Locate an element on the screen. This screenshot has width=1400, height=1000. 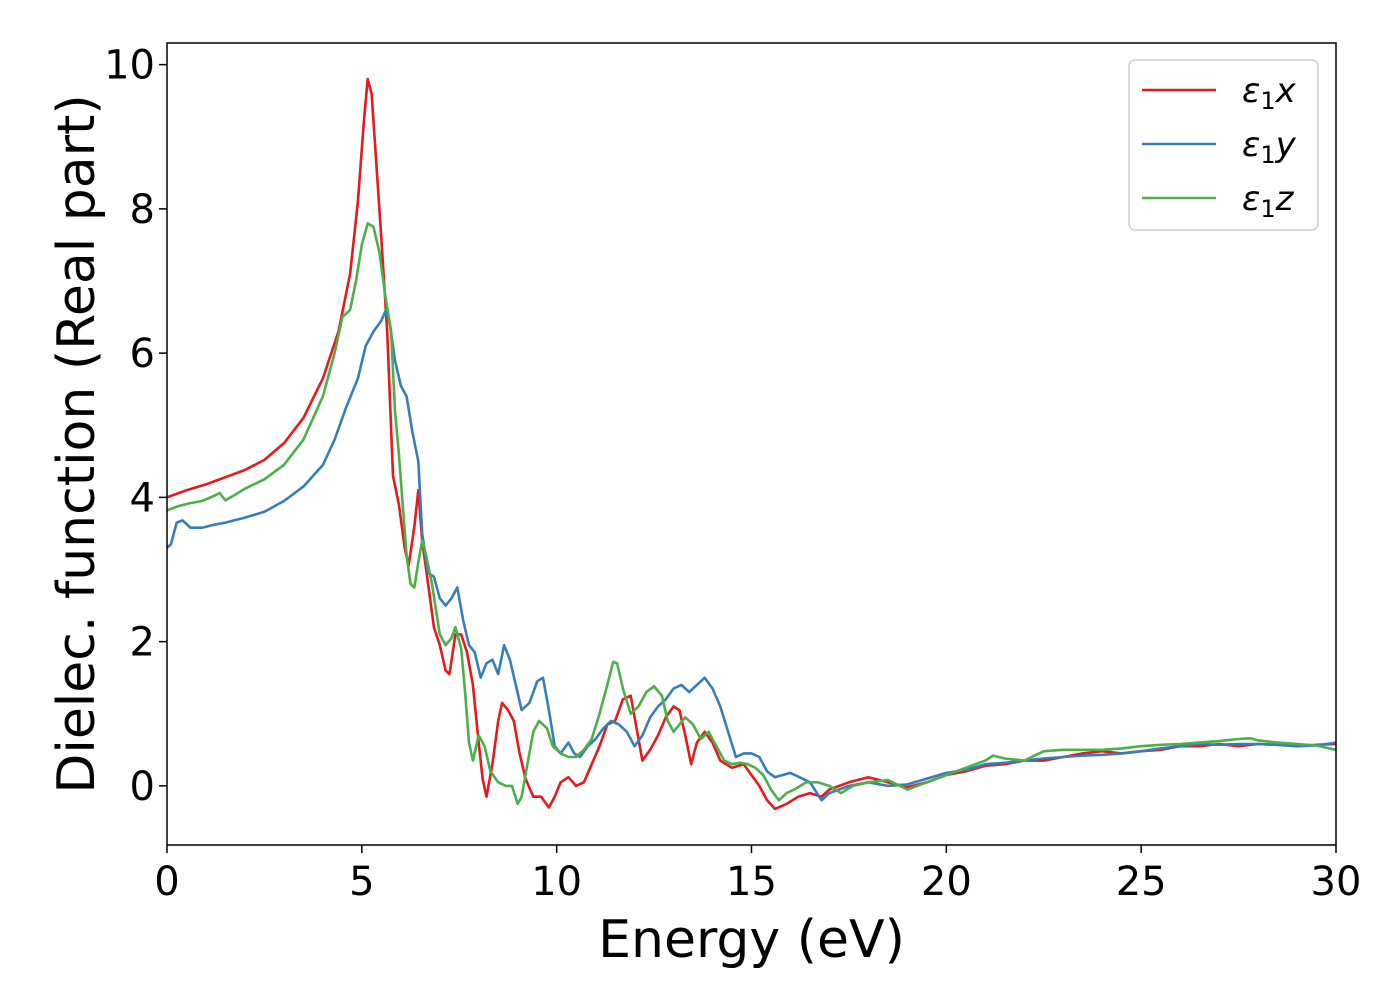
y-tick-label: 10 is located at coordinates (129, 66).